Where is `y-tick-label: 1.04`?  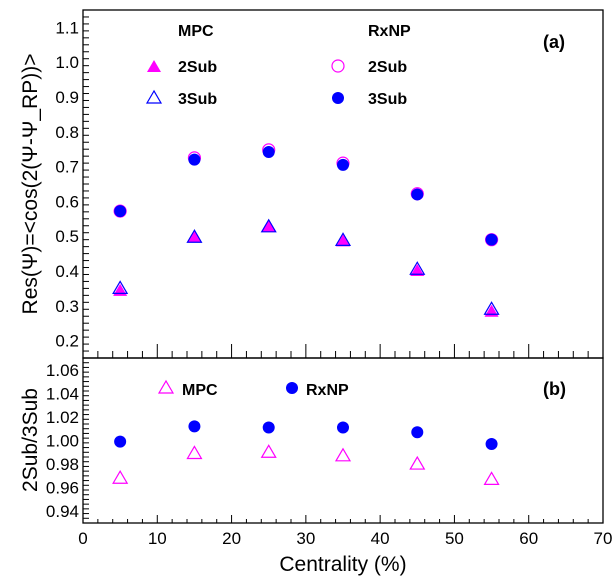 y-tick-label: 1.04 is located at coordinates (62, 393).